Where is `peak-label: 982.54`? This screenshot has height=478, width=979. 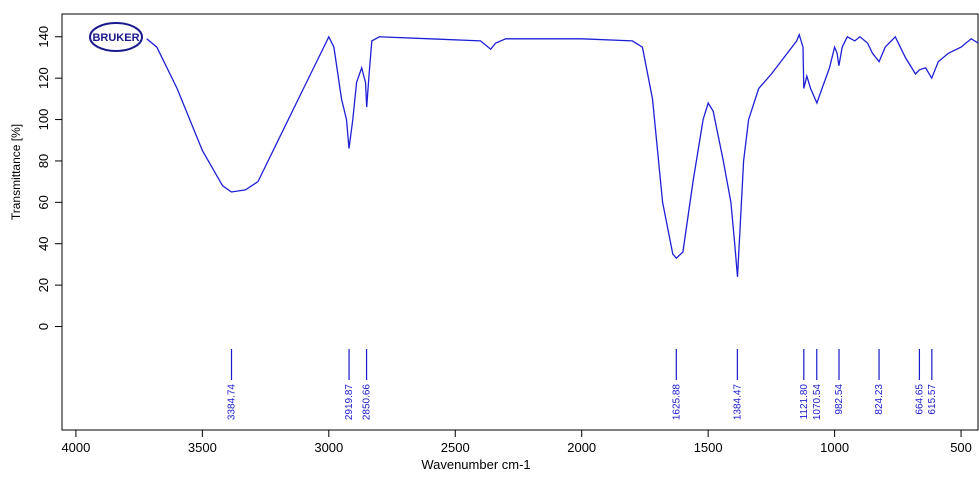
peak-label: 982.54 is located at coordinates (839, 399).